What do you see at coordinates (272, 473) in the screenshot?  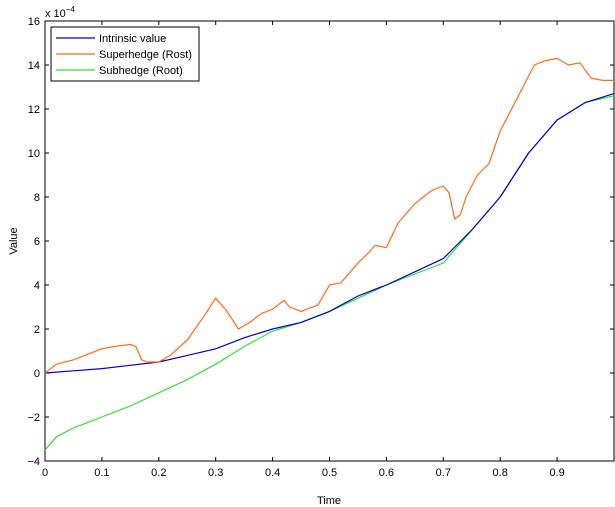 I see `x-tick-label: 0.4` at bounding box center [272, 473].